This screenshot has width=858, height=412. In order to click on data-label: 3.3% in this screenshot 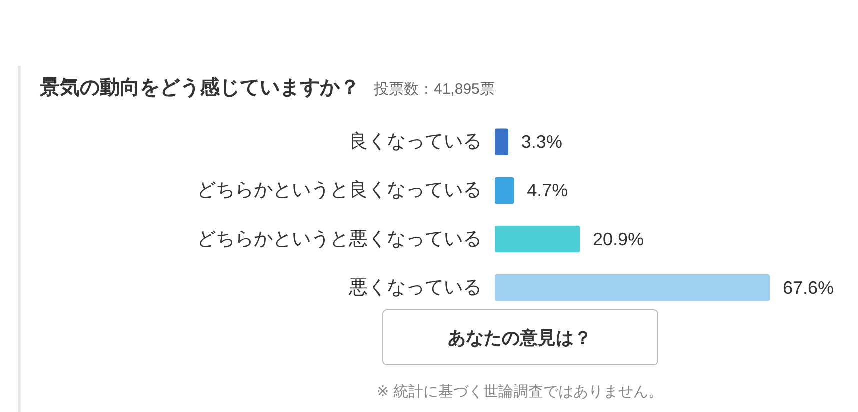, I will do `click(541, 142)`.